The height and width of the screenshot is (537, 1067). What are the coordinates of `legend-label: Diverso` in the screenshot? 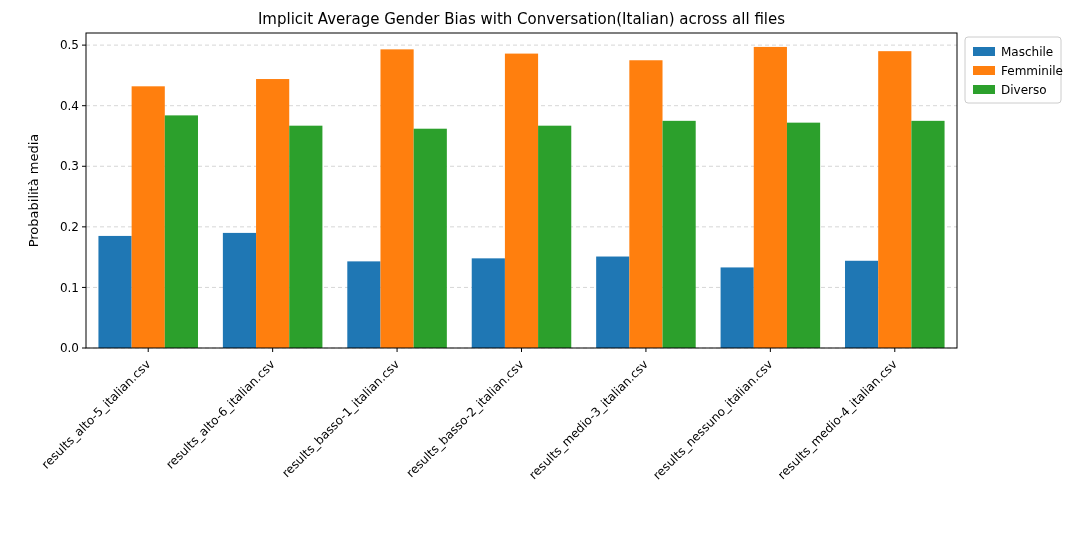 It's located at (1024, 90).